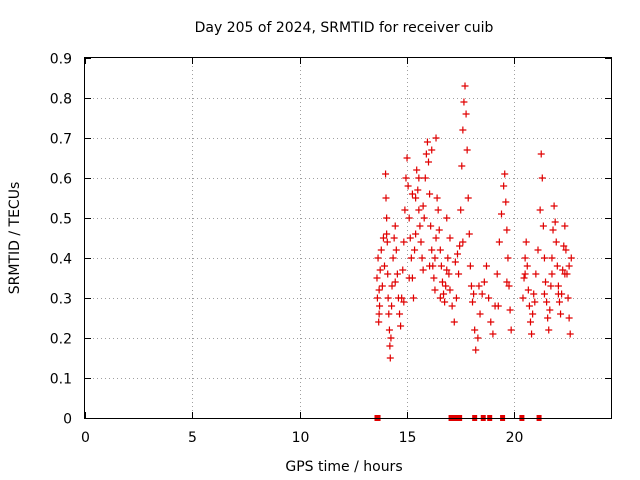 The image size is (640, 480). Describe the element at coordinates (67, 420) in the screenshot. I see `y-tick-label: 0` at that location.